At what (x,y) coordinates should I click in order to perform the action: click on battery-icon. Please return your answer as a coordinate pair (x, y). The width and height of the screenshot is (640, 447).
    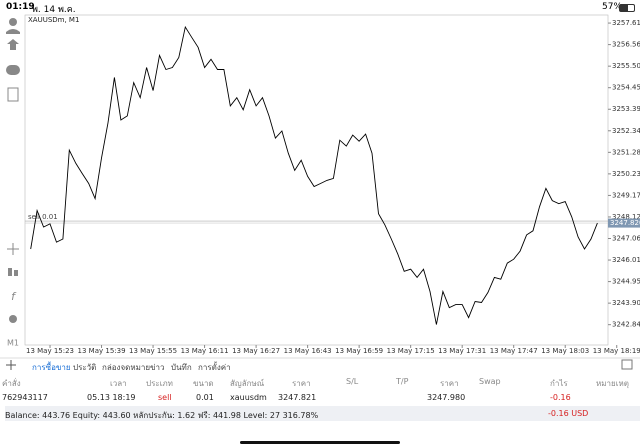
    Looking at the image, I should click on (627, 8).